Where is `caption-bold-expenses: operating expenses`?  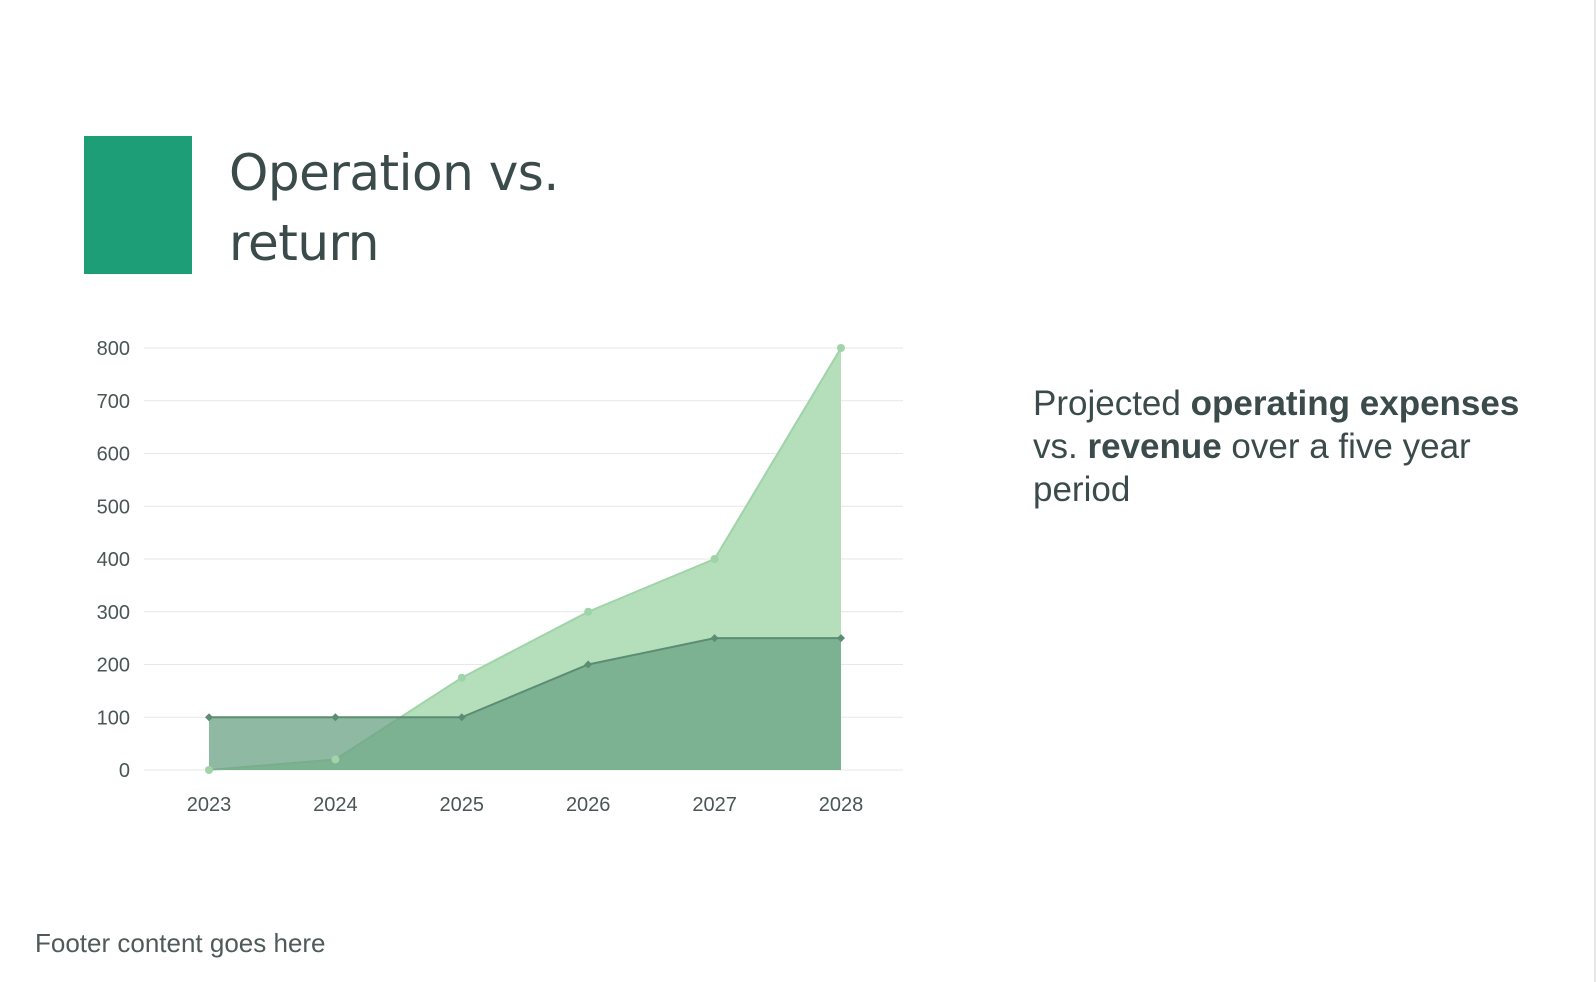
caption-bold-expenses: operating expenses is located at coordinates (1355, 403).